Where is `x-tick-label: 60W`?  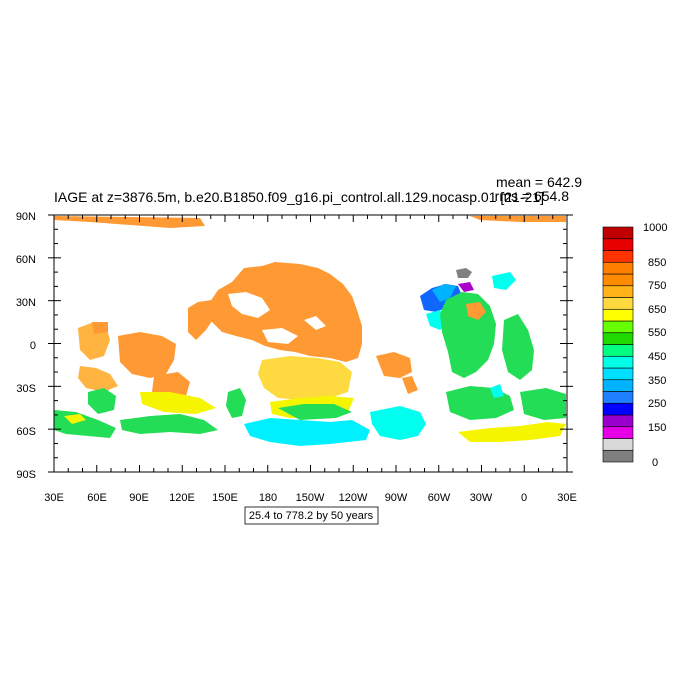 x-tick-label: 60W is located at coordinates (439, 498).